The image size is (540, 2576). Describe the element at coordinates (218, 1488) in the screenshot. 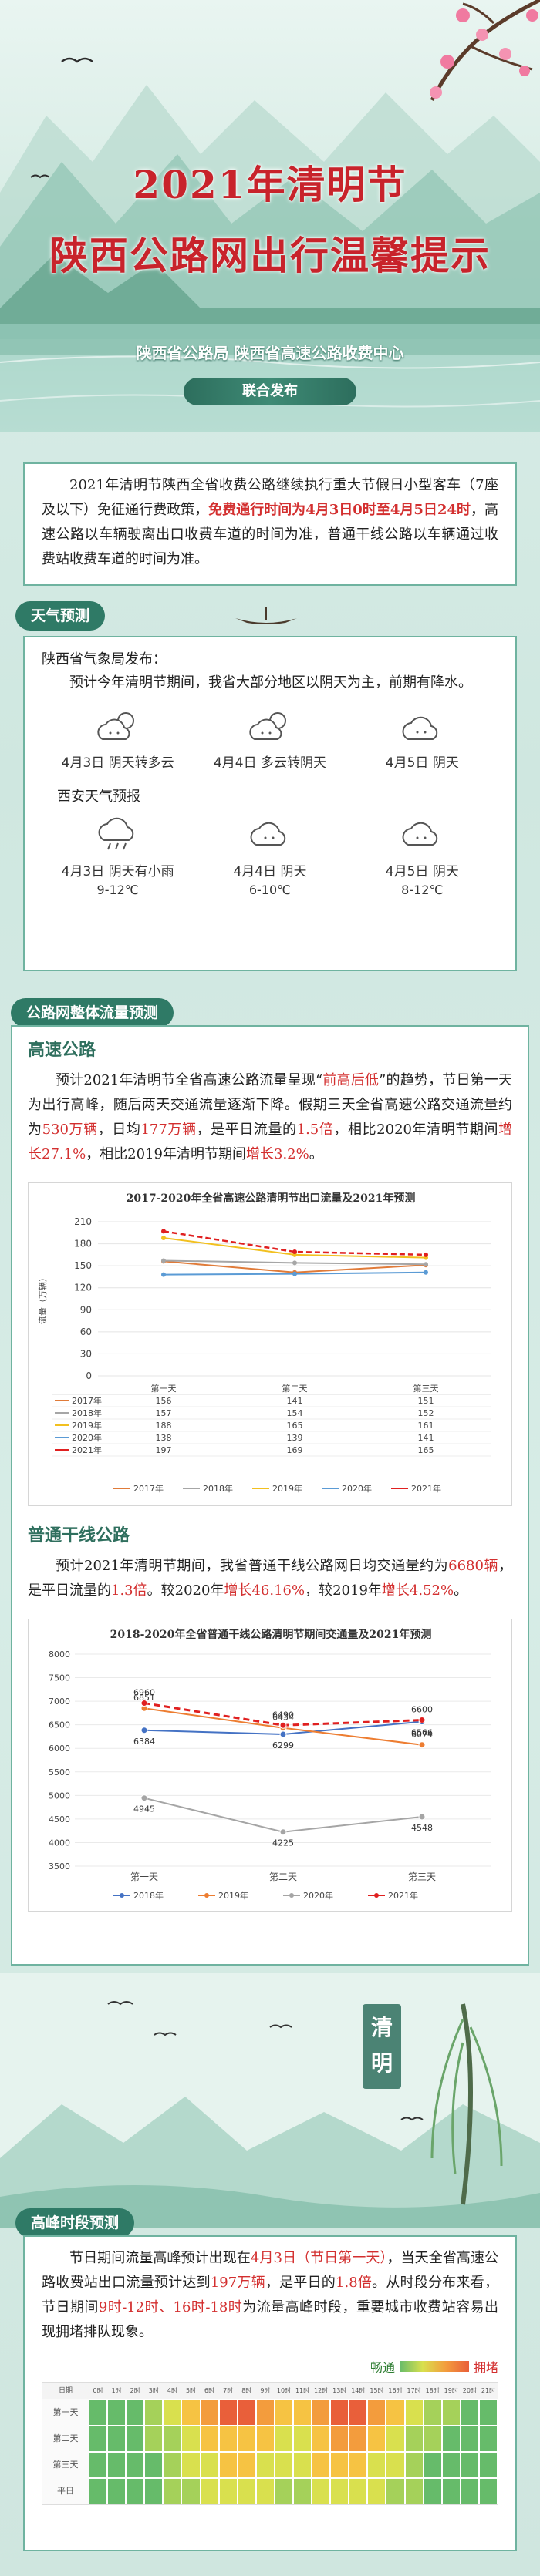

I see `legend-label: 2018年` at that location.